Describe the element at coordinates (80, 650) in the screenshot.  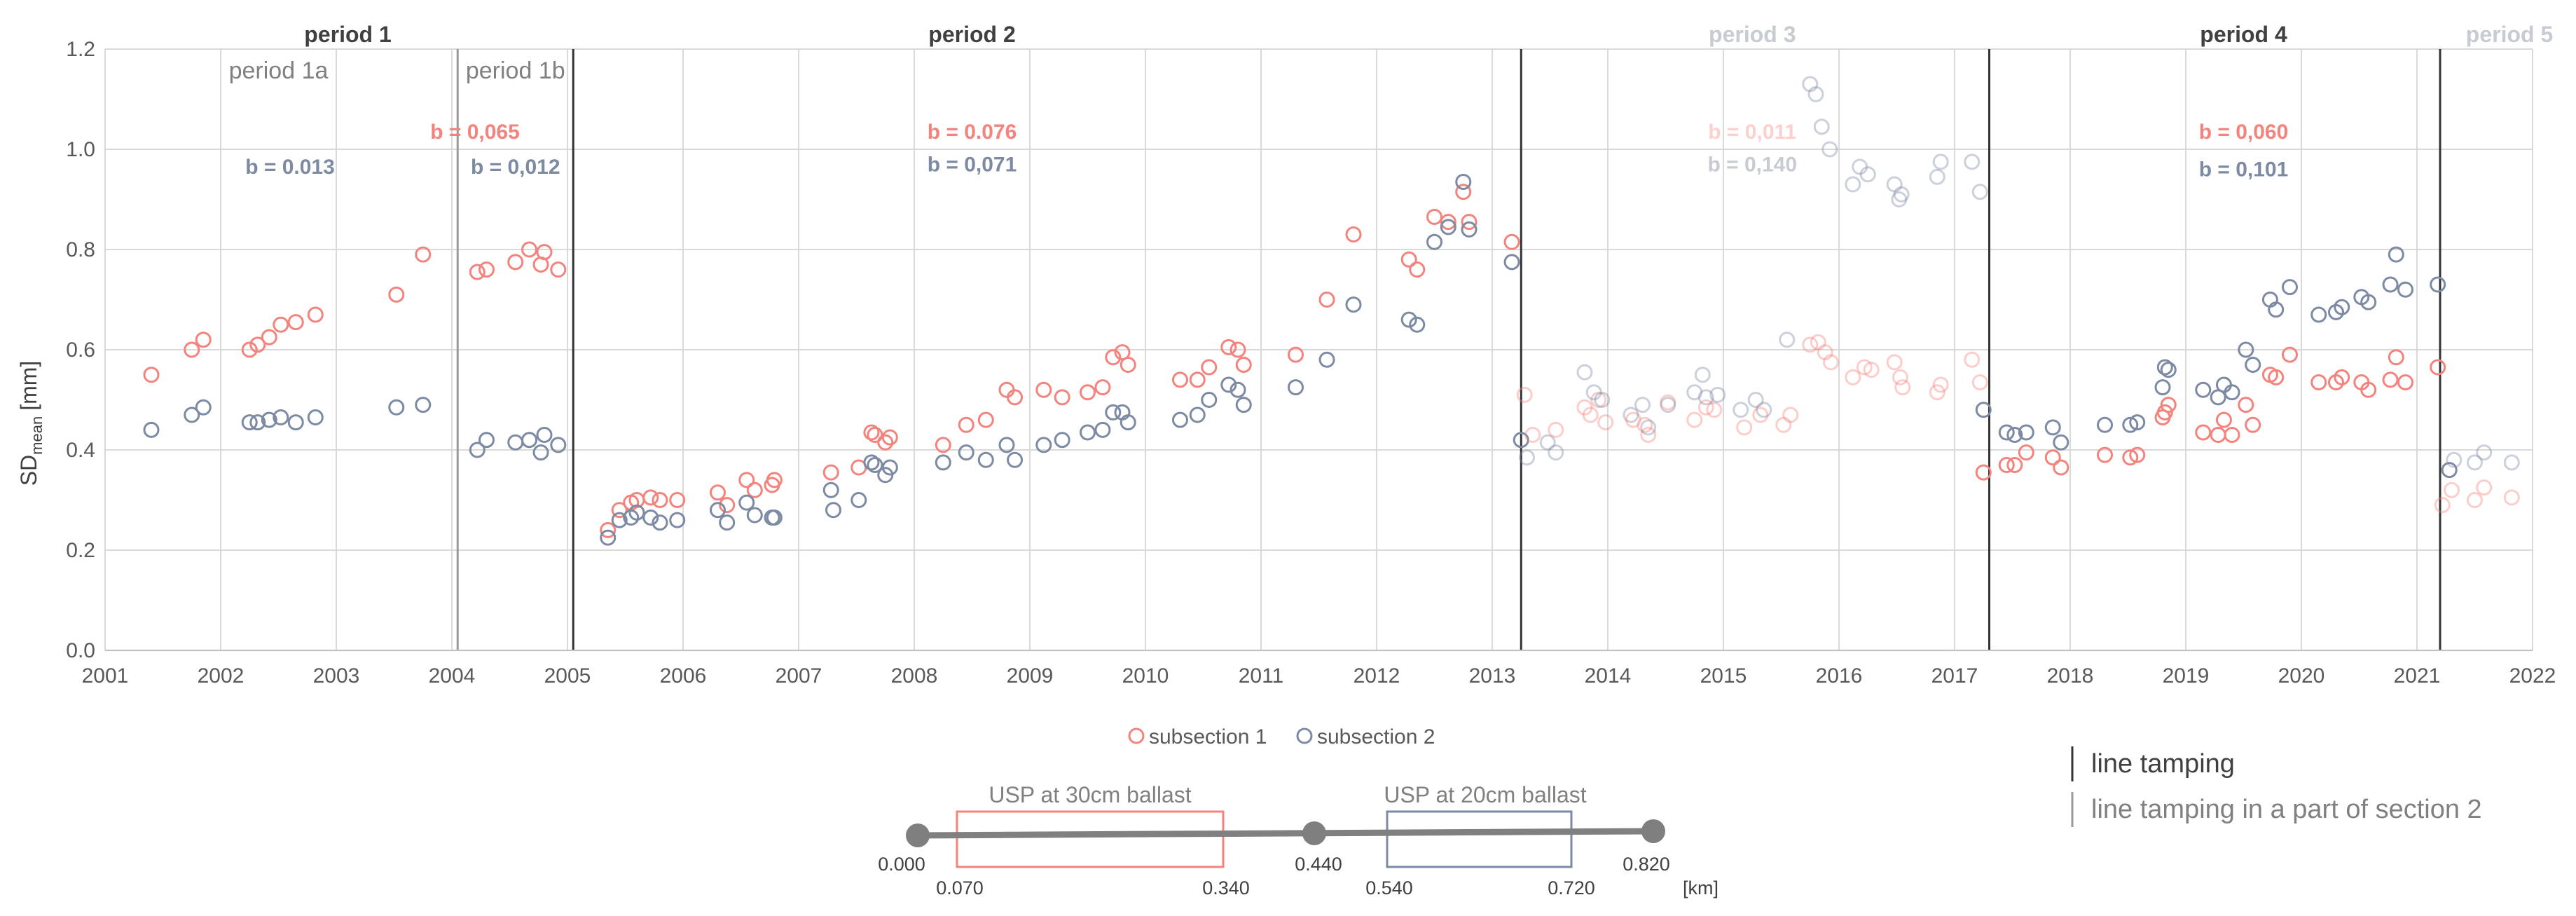
I see `y-tick-0-0: 0.0` at that location.